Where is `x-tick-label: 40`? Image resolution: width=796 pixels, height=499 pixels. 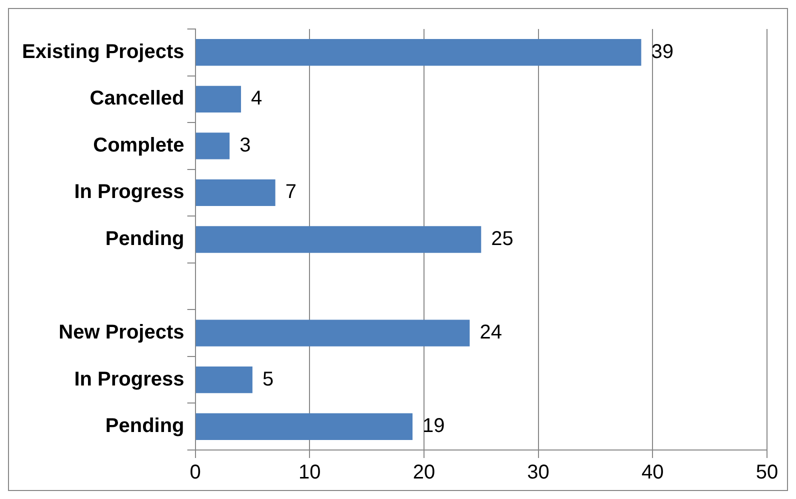 x-tick-label: 40 is located at coordinates (653, 473).